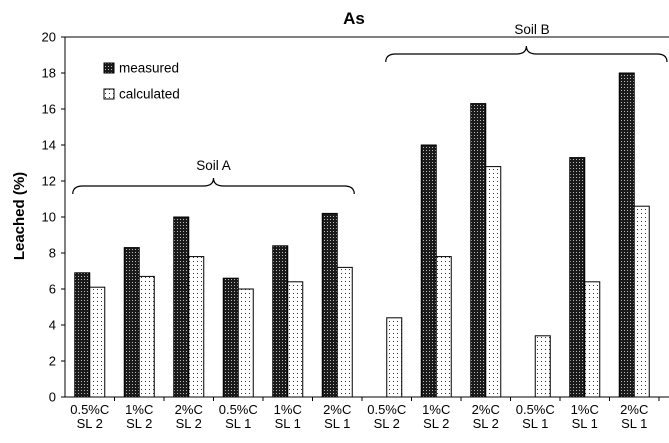 Image resolution: width=669 pixels, height=443 pixels. What do you see at coordinates (109, 94) in the screenshot?
I see `legend-swatch-calculated` at bounding box center [109, 94].